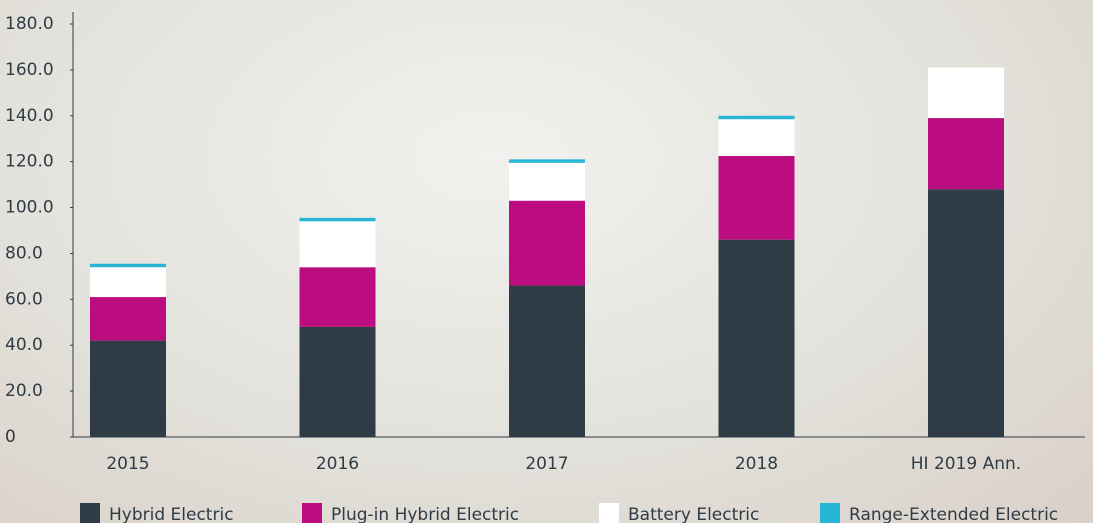  I want to click on y-tick-label: 60.0, so click(24, 299).